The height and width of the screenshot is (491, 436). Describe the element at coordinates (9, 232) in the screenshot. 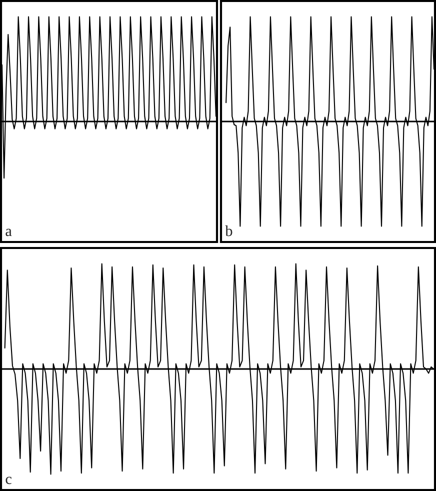

I see `text: a` at that location.